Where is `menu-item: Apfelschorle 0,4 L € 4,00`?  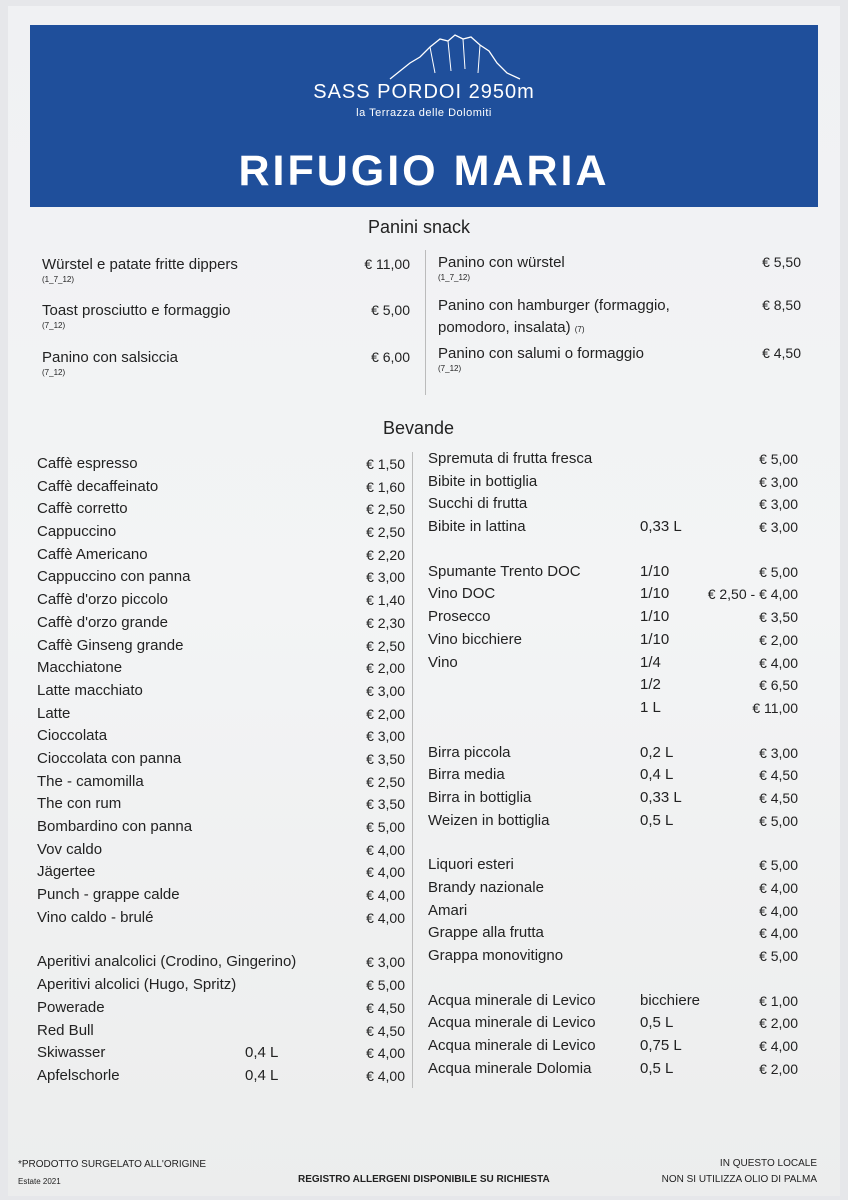 menu-item: Apfelschorle 0,4 L € 4,00 is located at coordinates (224, 1076).